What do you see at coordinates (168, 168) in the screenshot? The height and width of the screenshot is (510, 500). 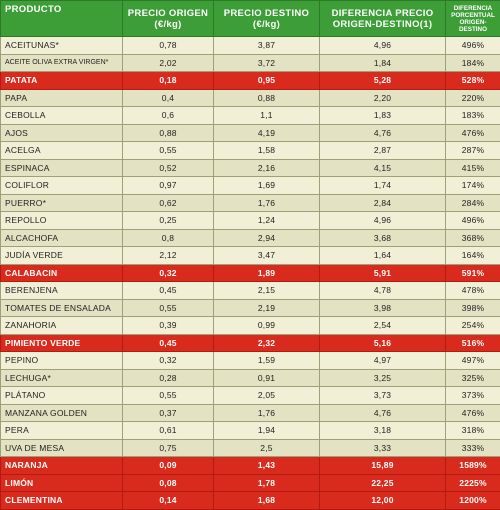 I see `cell-precio-origen: 0,52` at bounding box center [168, 168].